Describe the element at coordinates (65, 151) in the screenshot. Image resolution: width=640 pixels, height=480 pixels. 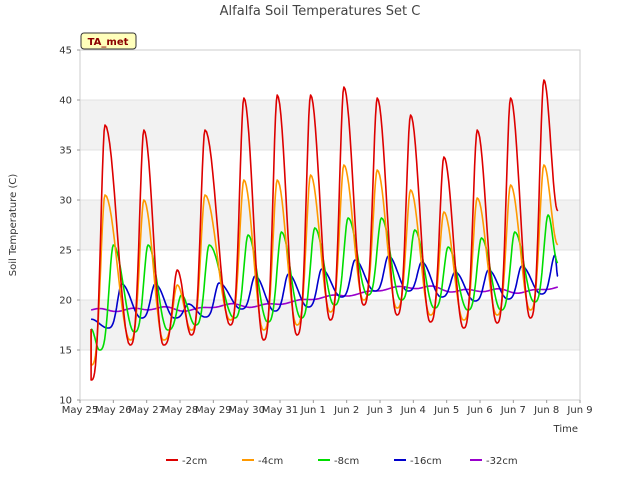
I see `y-tick-label: 35` at that location.